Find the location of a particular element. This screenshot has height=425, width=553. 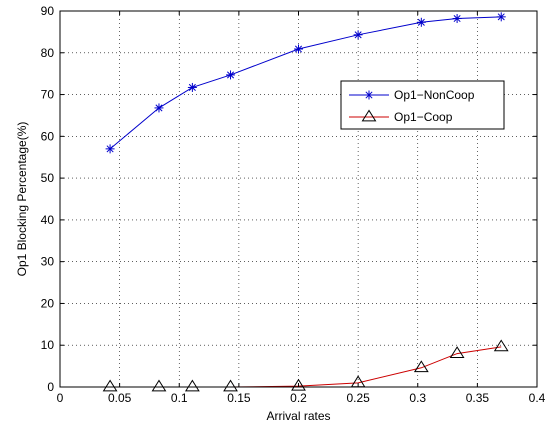

legend-item-1: Op1−NonCoop is located at coordinates (412, 95).